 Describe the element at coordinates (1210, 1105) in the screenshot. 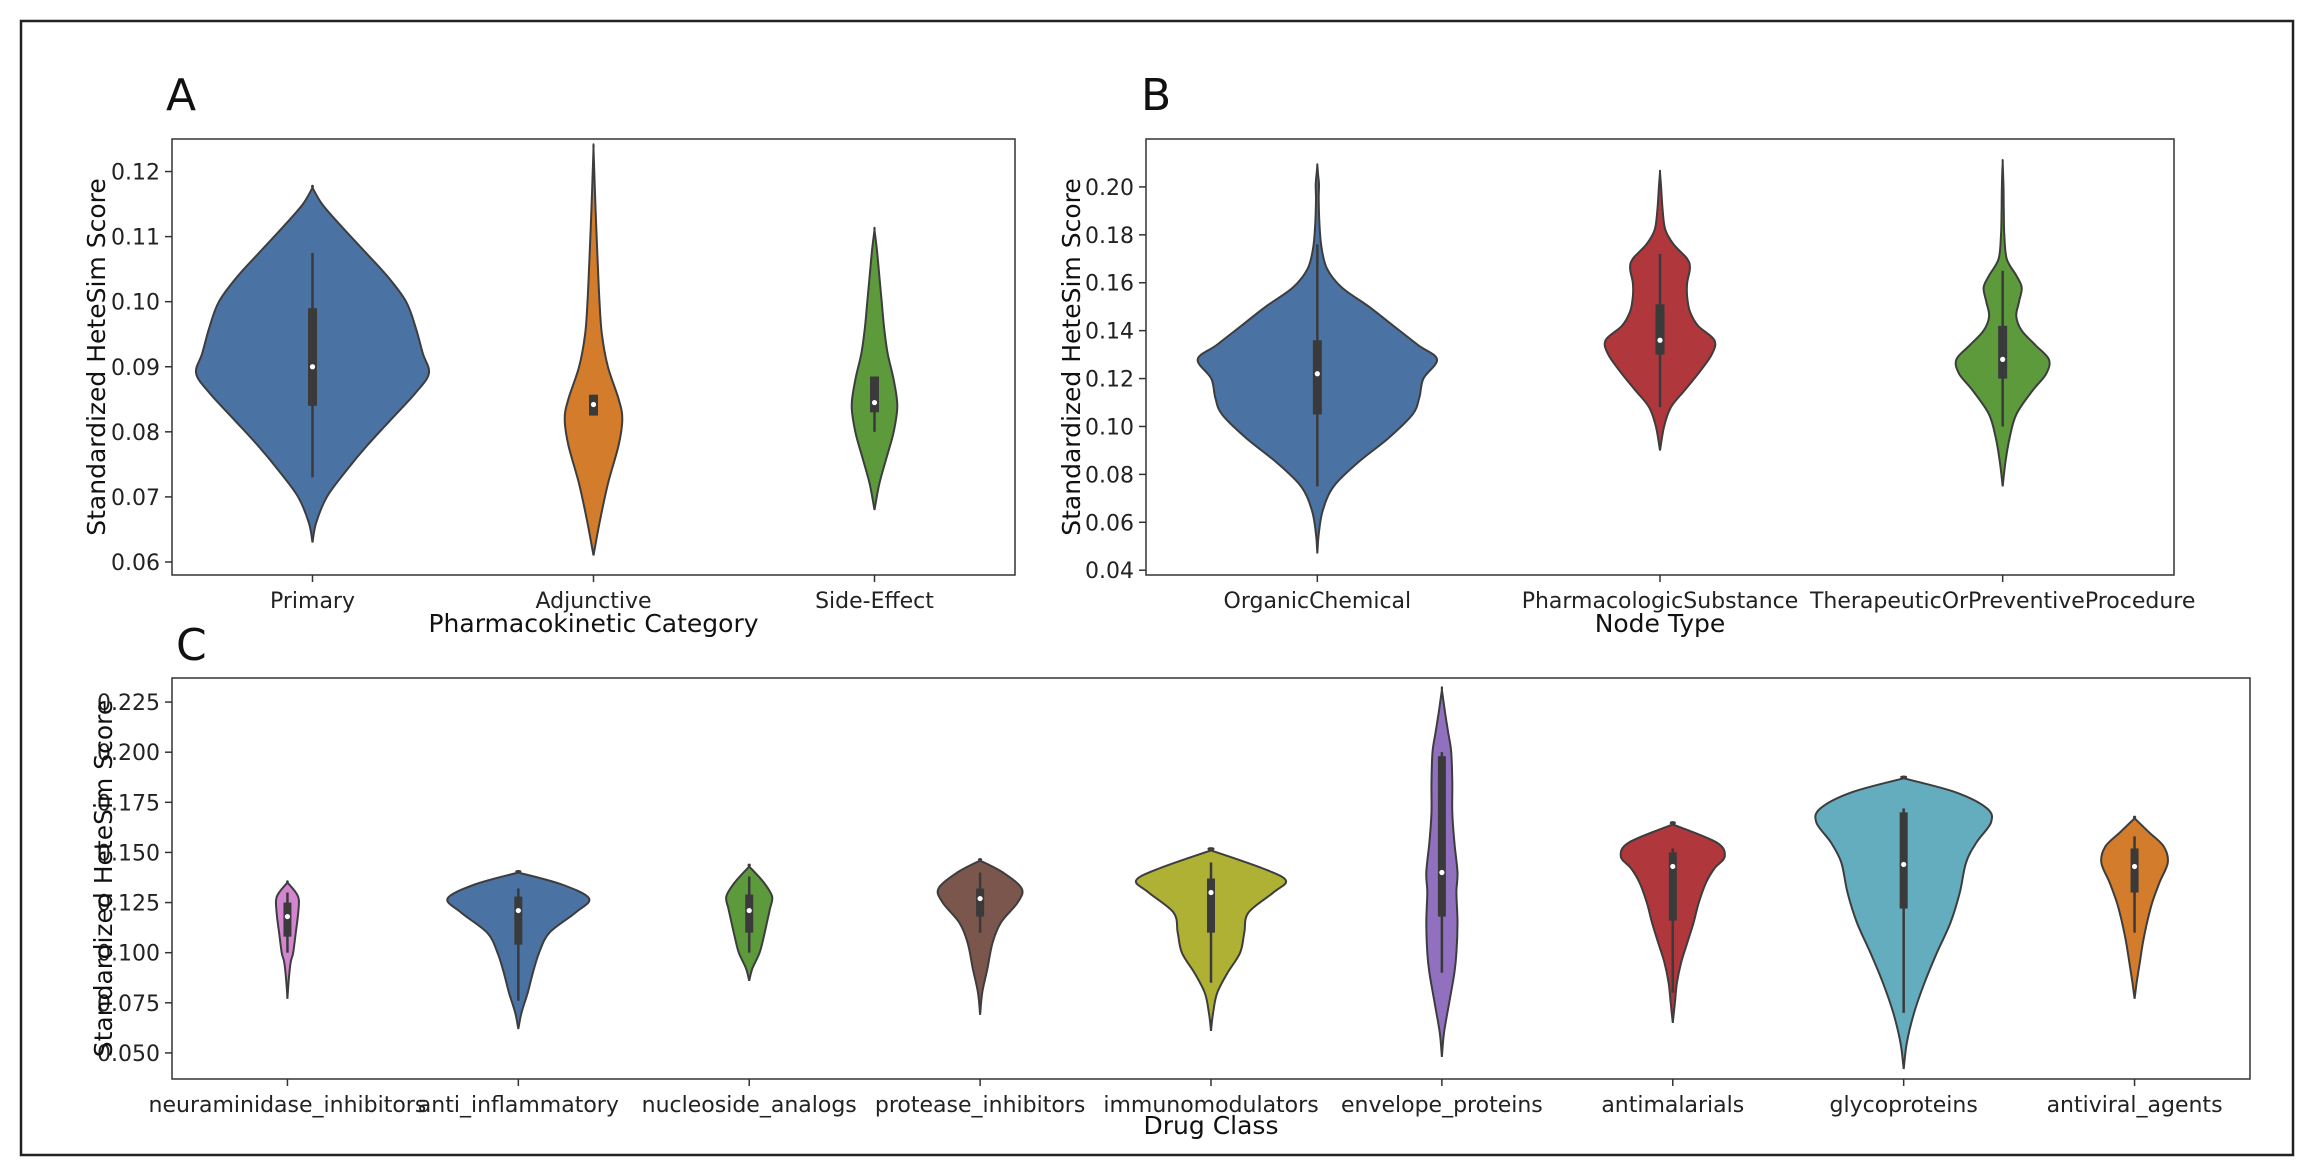

I see `x-tick-label: immunomodulators` at that location.